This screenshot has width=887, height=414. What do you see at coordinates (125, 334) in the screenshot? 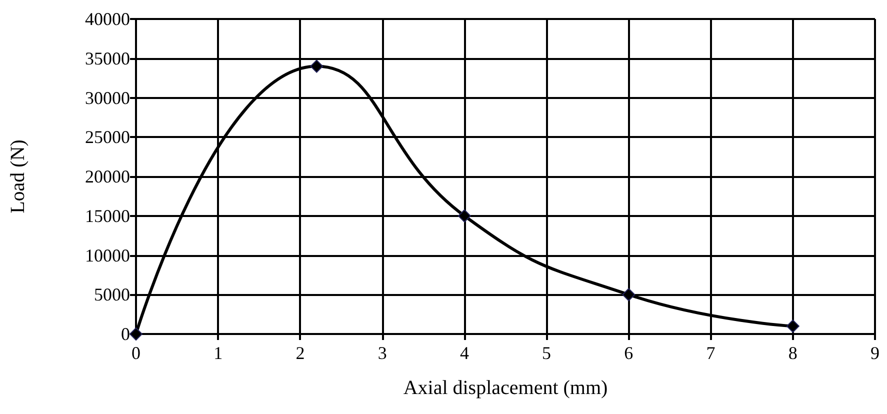
I see `y-tick-label: 0` at bounding box center [125, 334].